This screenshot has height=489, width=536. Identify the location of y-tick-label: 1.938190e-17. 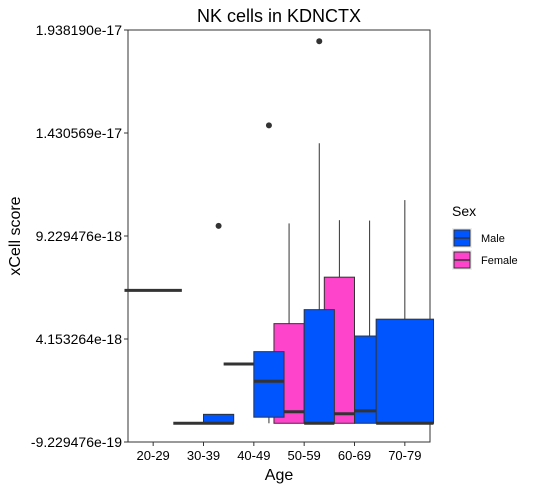
(79, 30).